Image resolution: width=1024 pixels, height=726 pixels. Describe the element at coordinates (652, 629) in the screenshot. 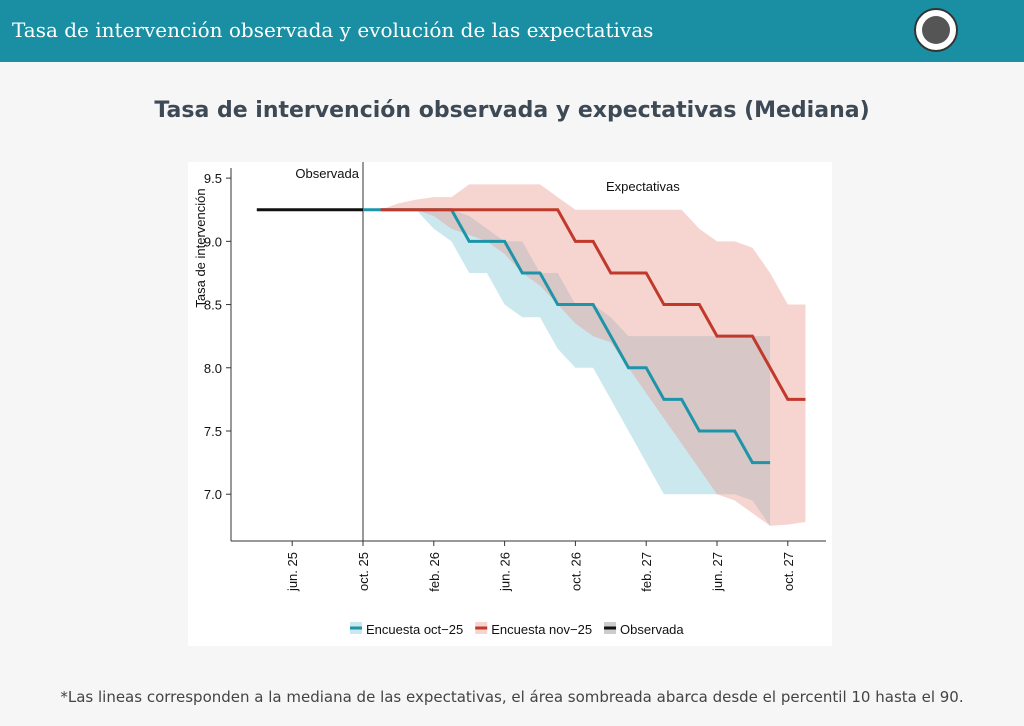

I see `legend-label: Observada` at that location.